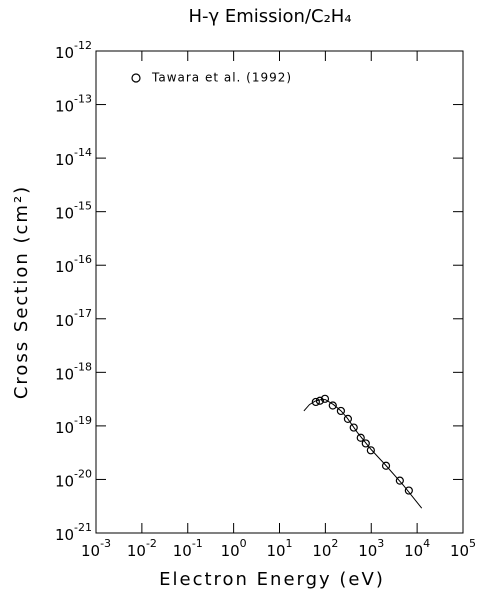 The width and height of the screenshot is (483, 599). What do you see at coordinates (221, 78) in the screenshot?
I see `legend-label: Tawara et al. (1992)` at bounding box center [221, 78].